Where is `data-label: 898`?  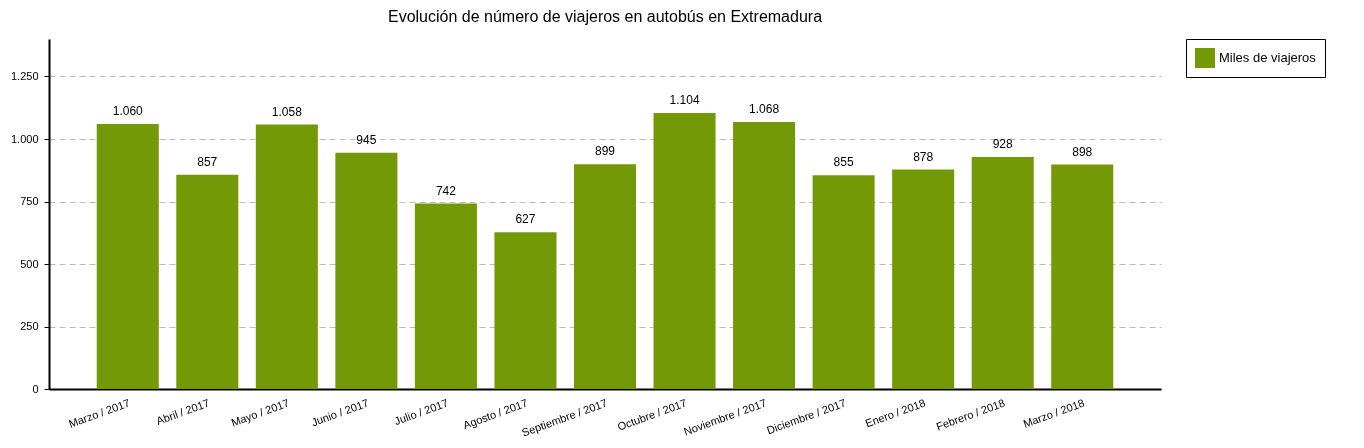 data-label: 898 is located at coordinates (1082, 151).